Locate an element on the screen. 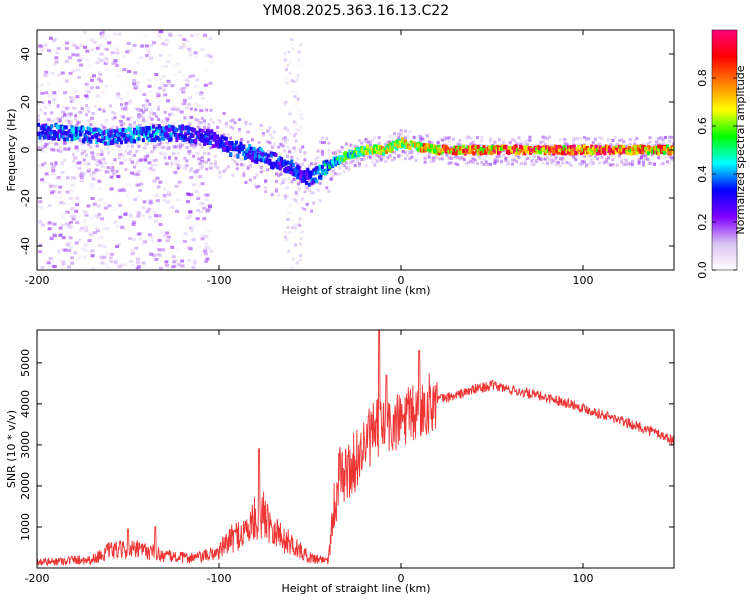 This screenshot has height=600, width=750. bottom-xtick-label: -200 is located at coordinates (37, 578).